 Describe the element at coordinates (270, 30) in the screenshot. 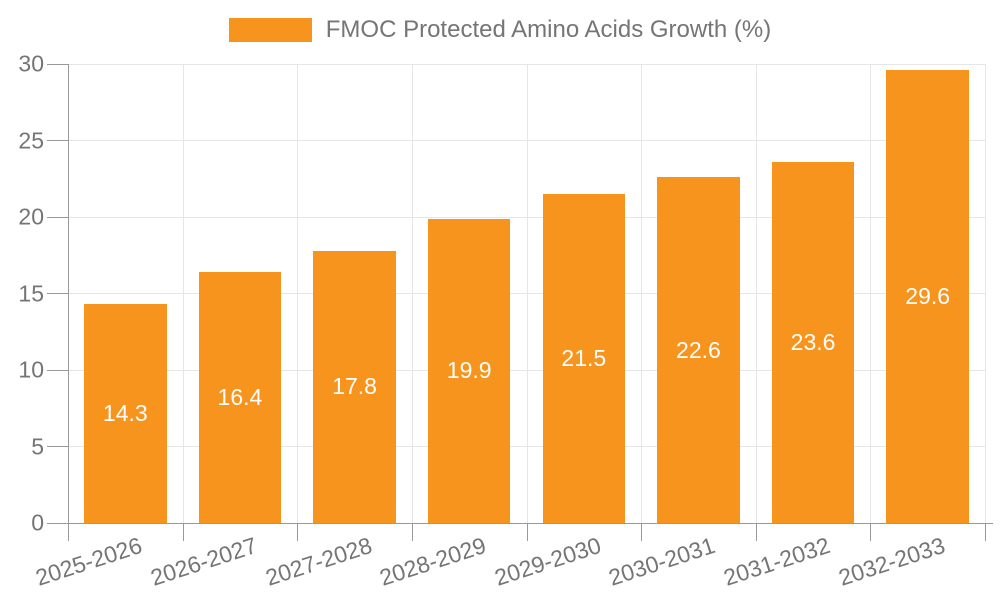

I see `legend-swatch-icon` at that location.